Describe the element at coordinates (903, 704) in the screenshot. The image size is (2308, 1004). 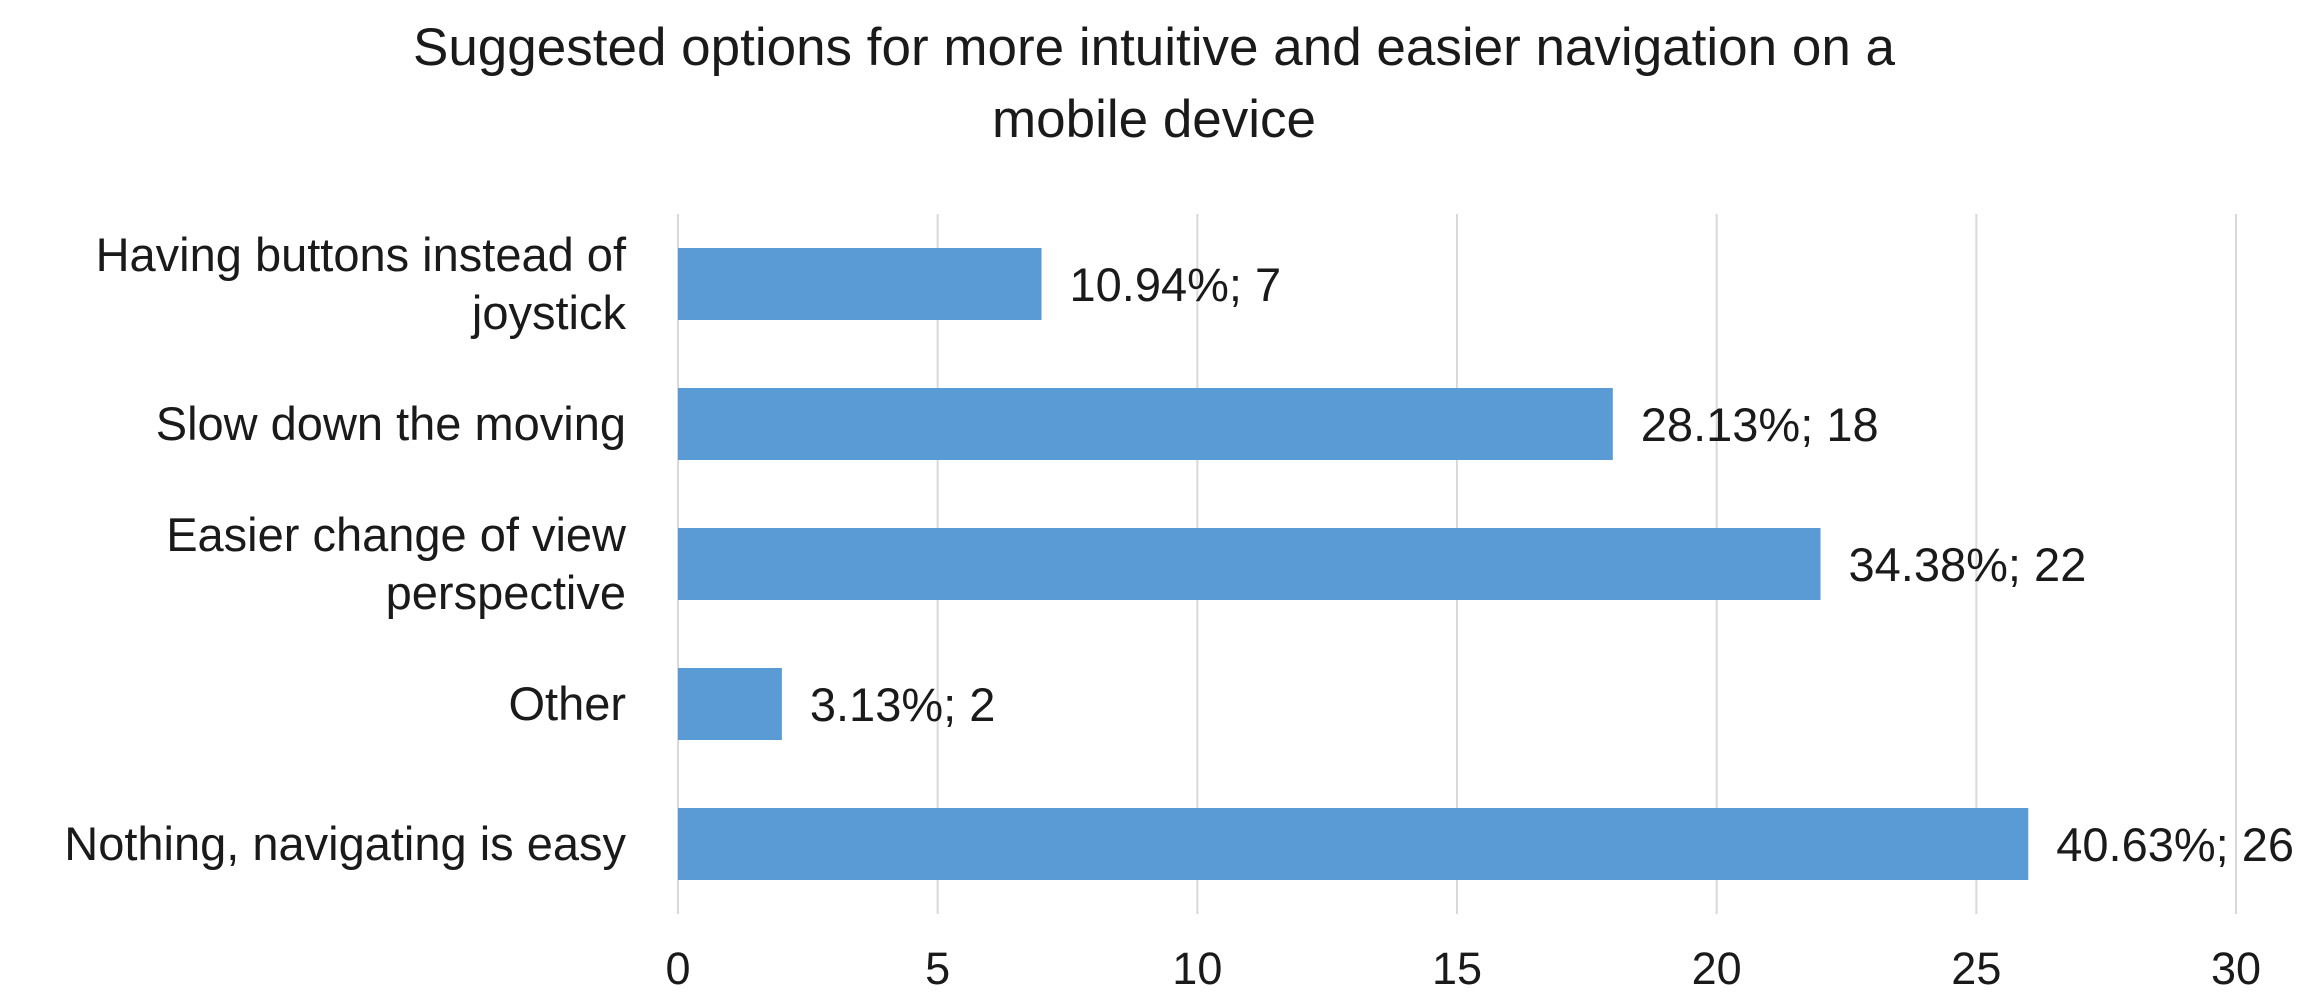
I see `data-label: 3.13%; 2` at that location.